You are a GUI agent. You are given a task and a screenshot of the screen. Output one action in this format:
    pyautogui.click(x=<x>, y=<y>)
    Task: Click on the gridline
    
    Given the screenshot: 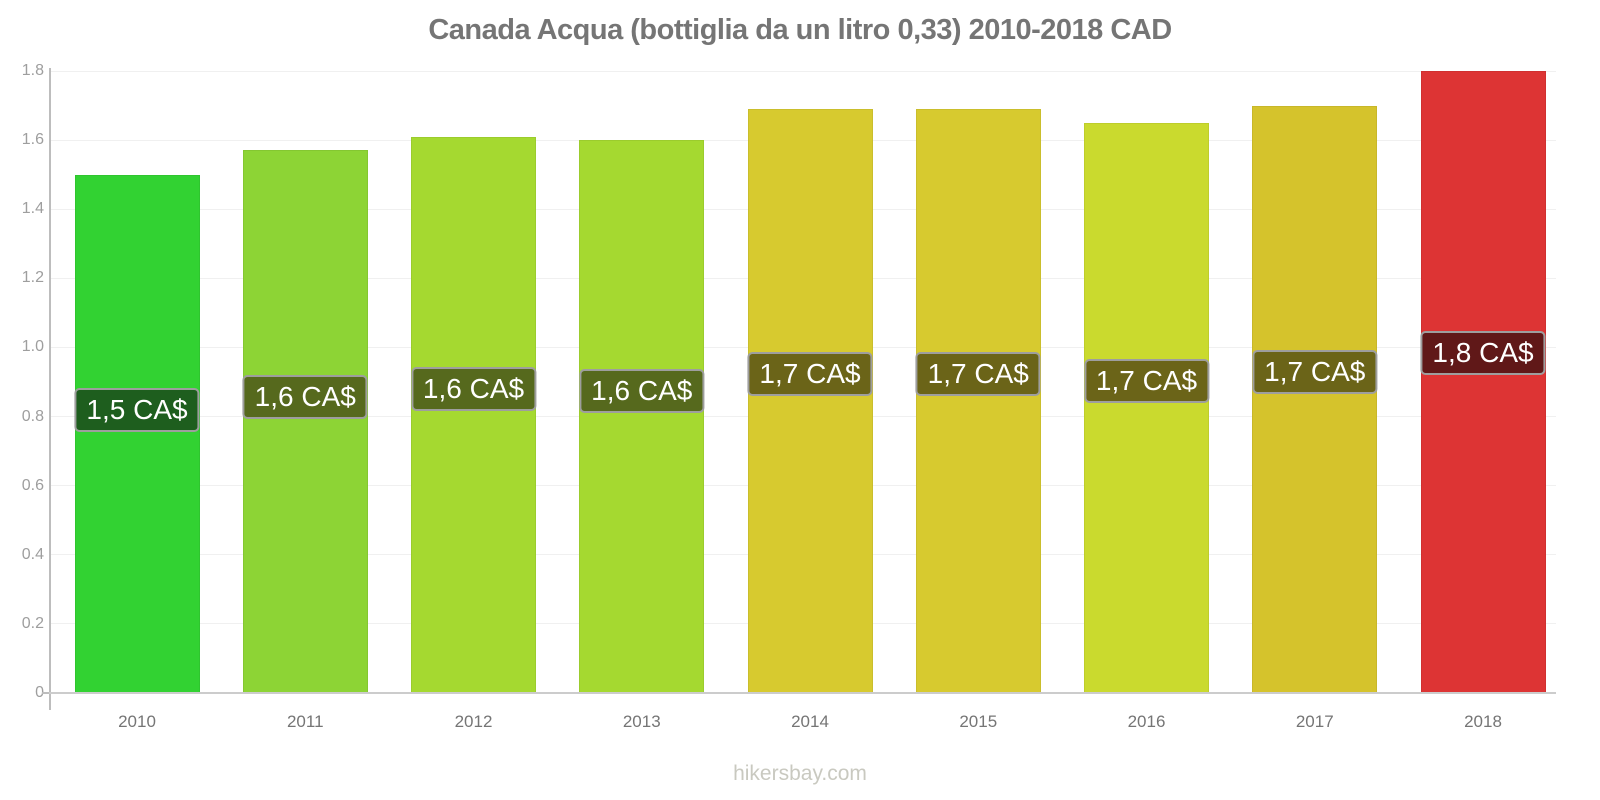 What is the action you would take?
    pyautogui.click(x=802, y=71)
    